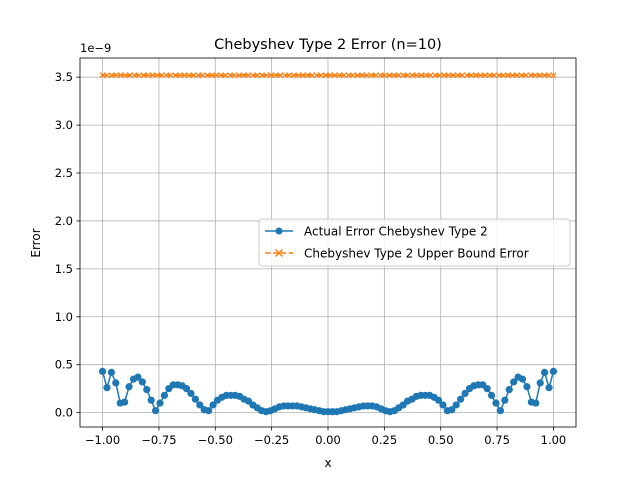 This screenshot has height=484, width=640. Describe the element at coordinates (279, 253) in the screenshot. I see `legend-marker-bound` at that location.